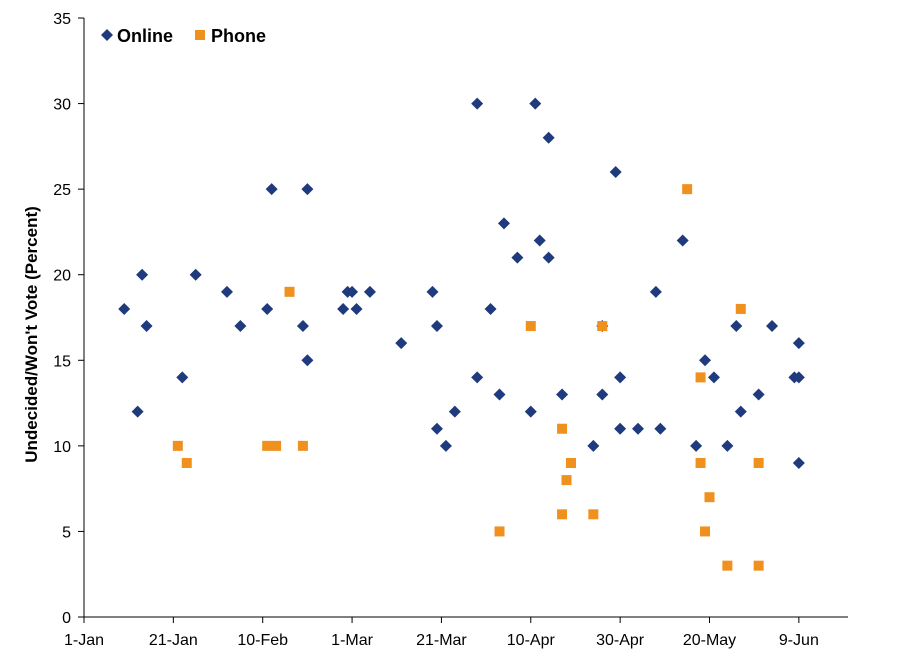 This screenshot has width=911, height=660. I want to click on legend-label-online: Online, so click(145, 36).